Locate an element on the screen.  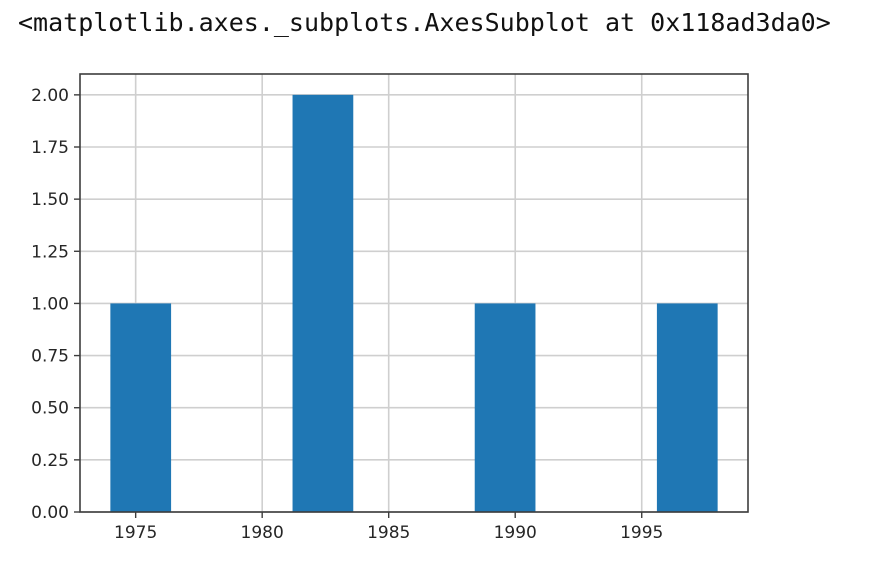
x-tick-label: 1990 is located at coordinates (515, 533).